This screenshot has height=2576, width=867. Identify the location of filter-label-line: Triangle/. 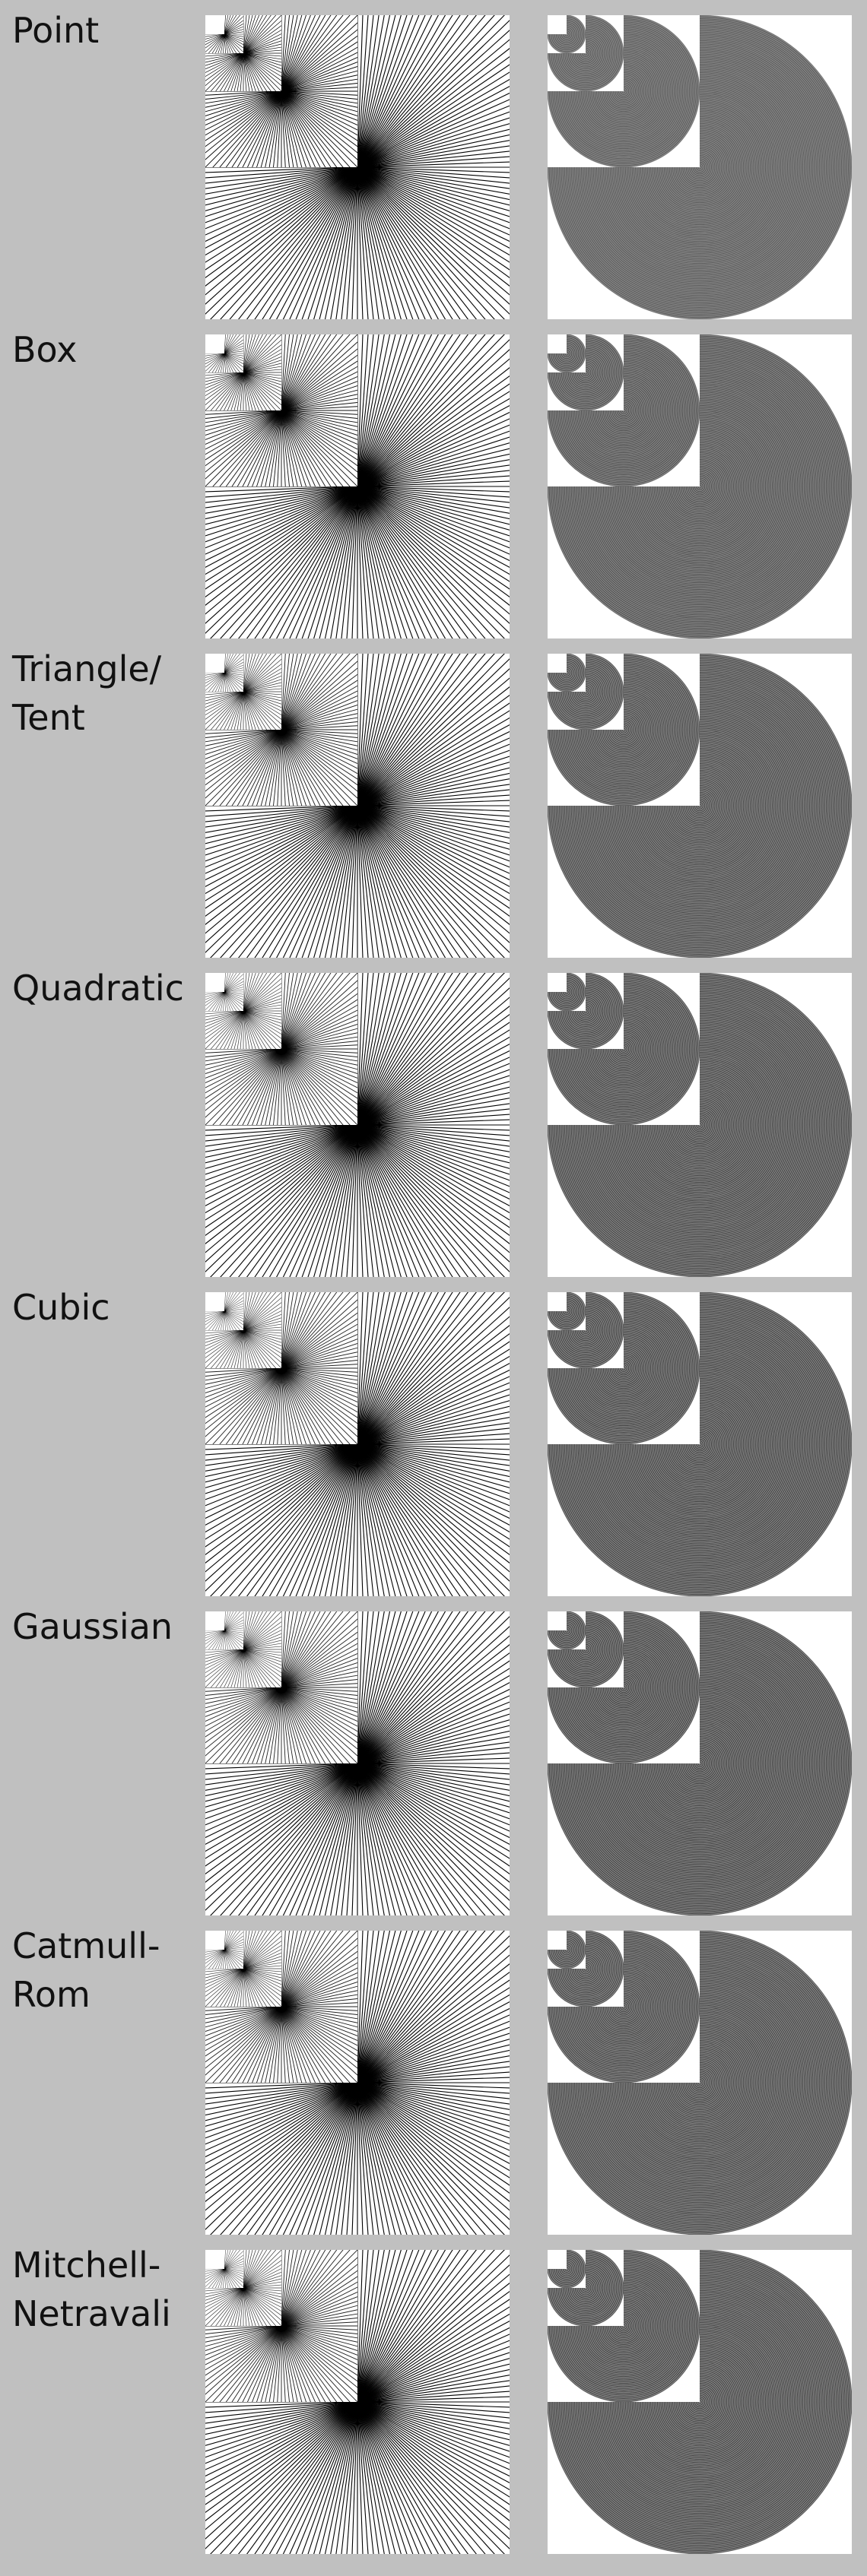
(87, 668).